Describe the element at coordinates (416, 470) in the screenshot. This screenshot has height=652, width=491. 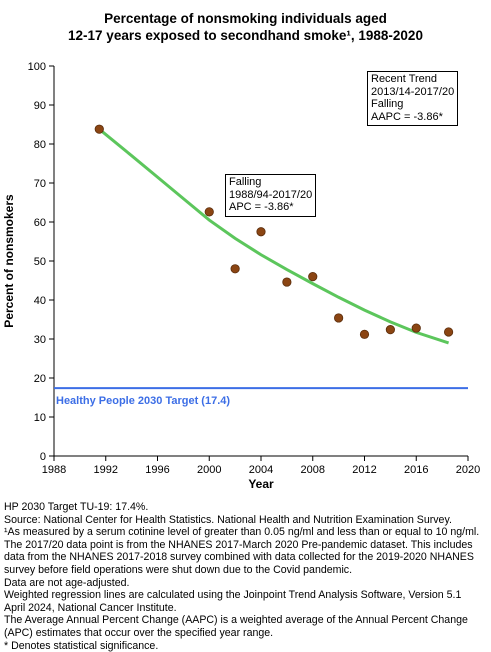
I see `x-tick-label: 2016` at that location.